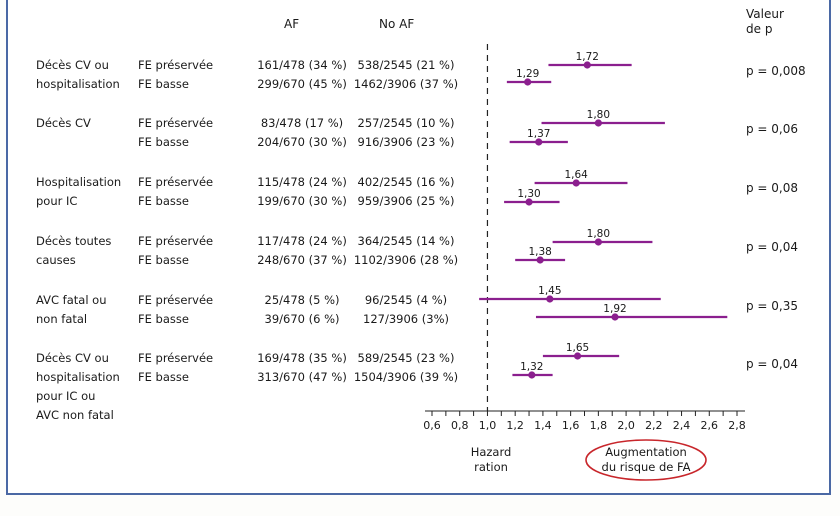 This screenshot has width=840, height=516. What do you see at coordinates (543, 425) in the screenshot?
I see `x-tick-label: 1,4` at bounding box center [543, 425].